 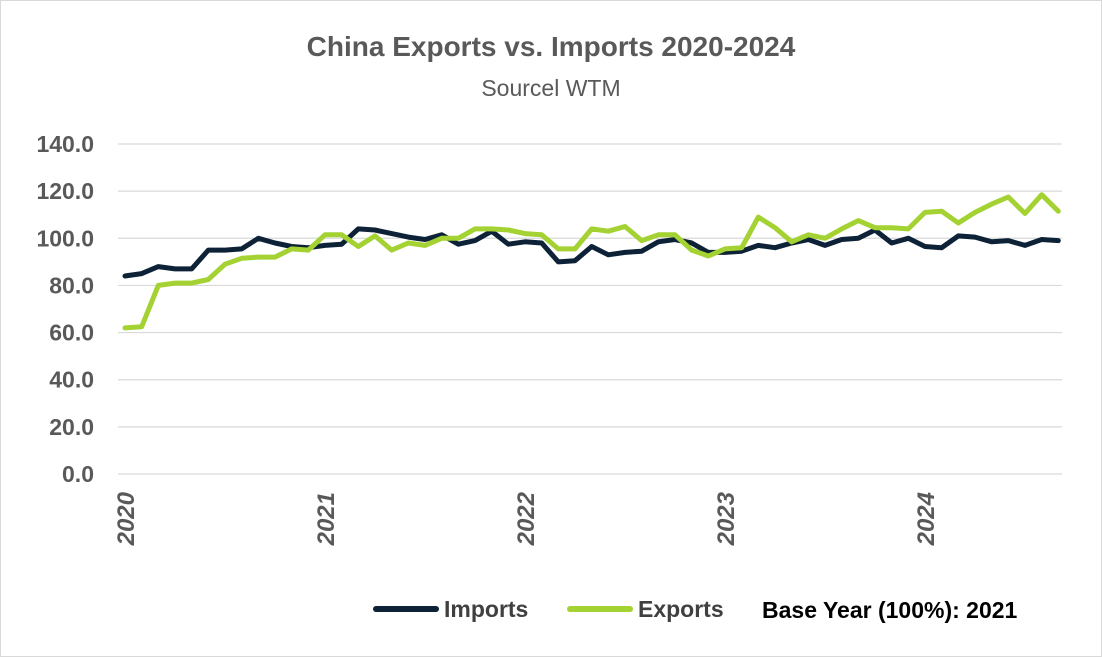 What do you see at coordinates (550, 88) in the screenshot?
I see `chart-subtitle: Sourcel WTM` at bounding box center [550, 88].